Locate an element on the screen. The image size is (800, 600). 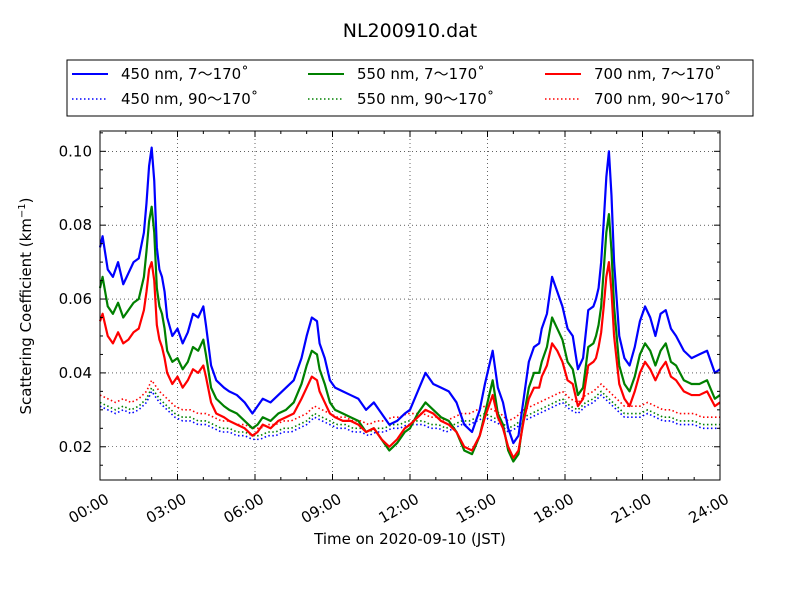
legend-label-4: 700 nm, 7～170˚ is located at coordinates (658, 74).